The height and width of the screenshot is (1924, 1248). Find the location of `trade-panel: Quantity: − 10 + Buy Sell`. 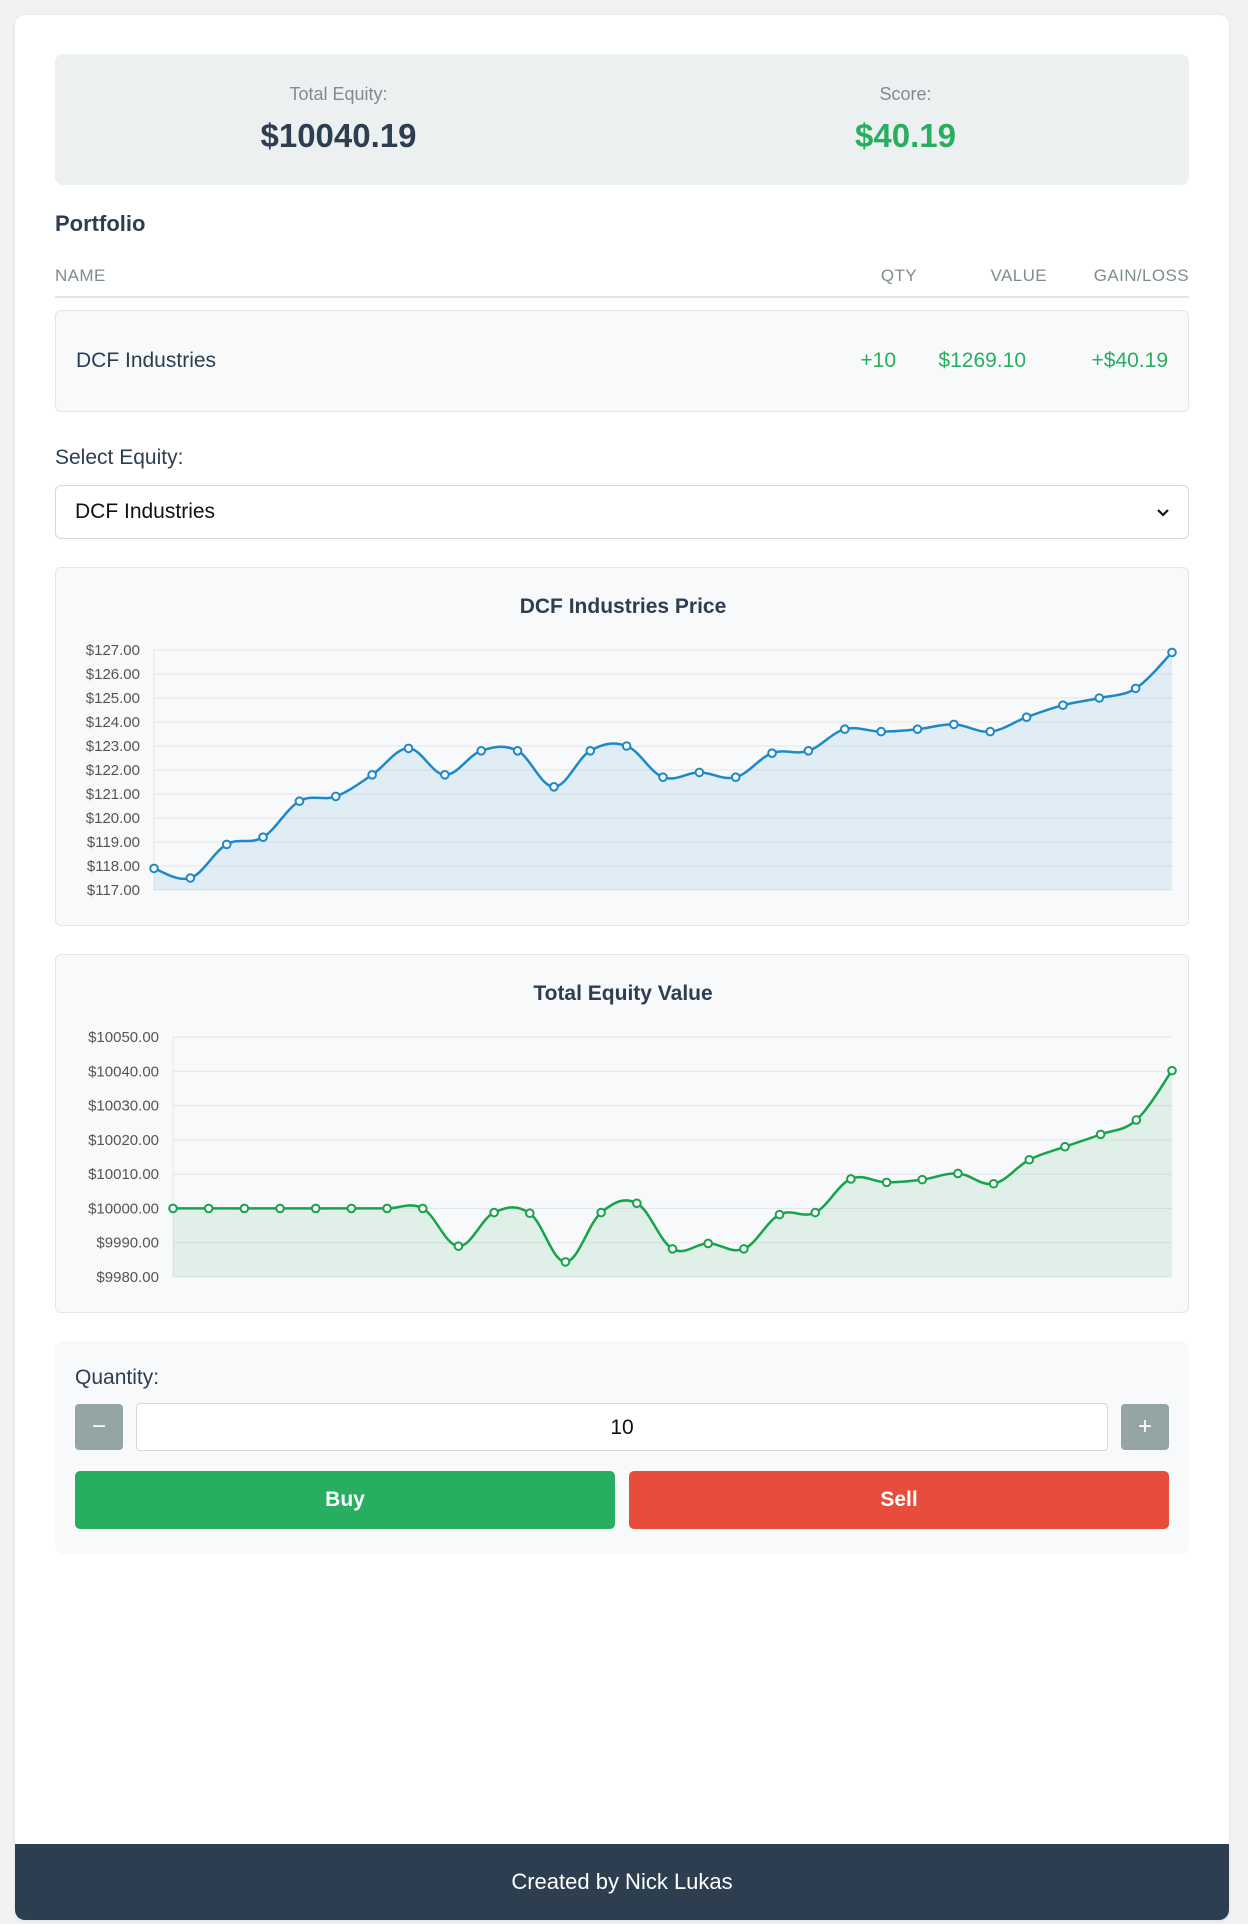

trade-panel: Quantity: − 10 + Buy Sell is located at coordinates (622, 1447).